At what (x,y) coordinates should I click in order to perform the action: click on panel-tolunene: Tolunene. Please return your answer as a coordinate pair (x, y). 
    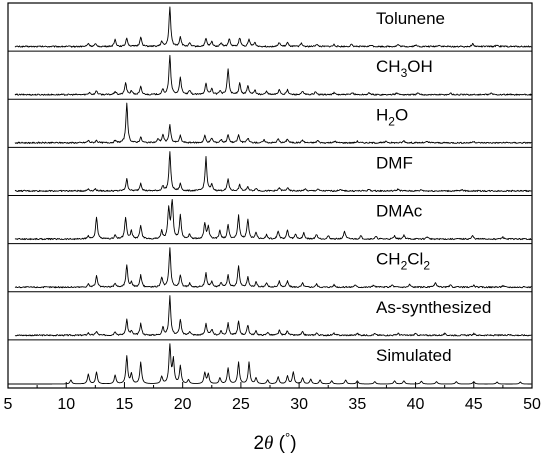
    Looking at the image, I should click on (273, 27).